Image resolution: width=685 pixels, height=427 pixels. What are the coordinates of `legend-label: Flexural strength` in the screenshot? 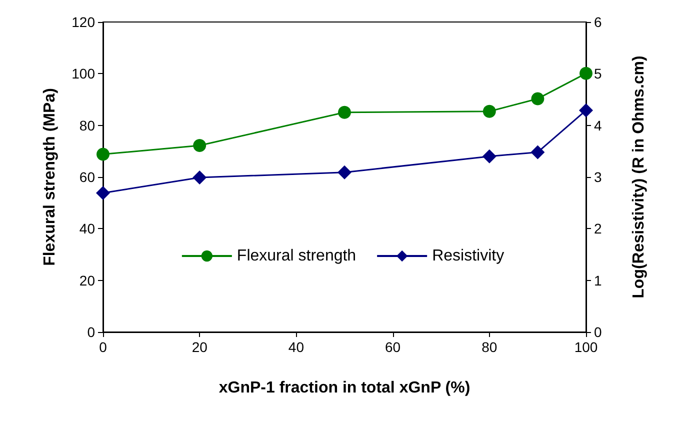 It's located at (296, 256).